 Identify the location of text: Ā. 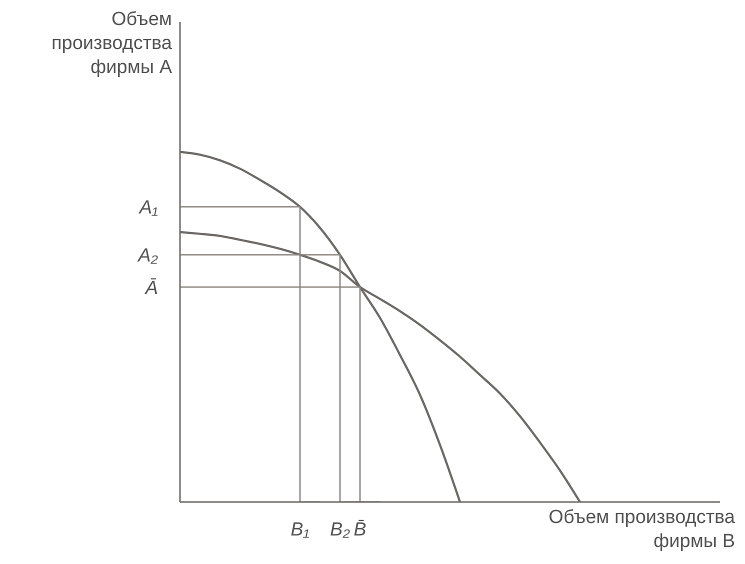
(151, 288).